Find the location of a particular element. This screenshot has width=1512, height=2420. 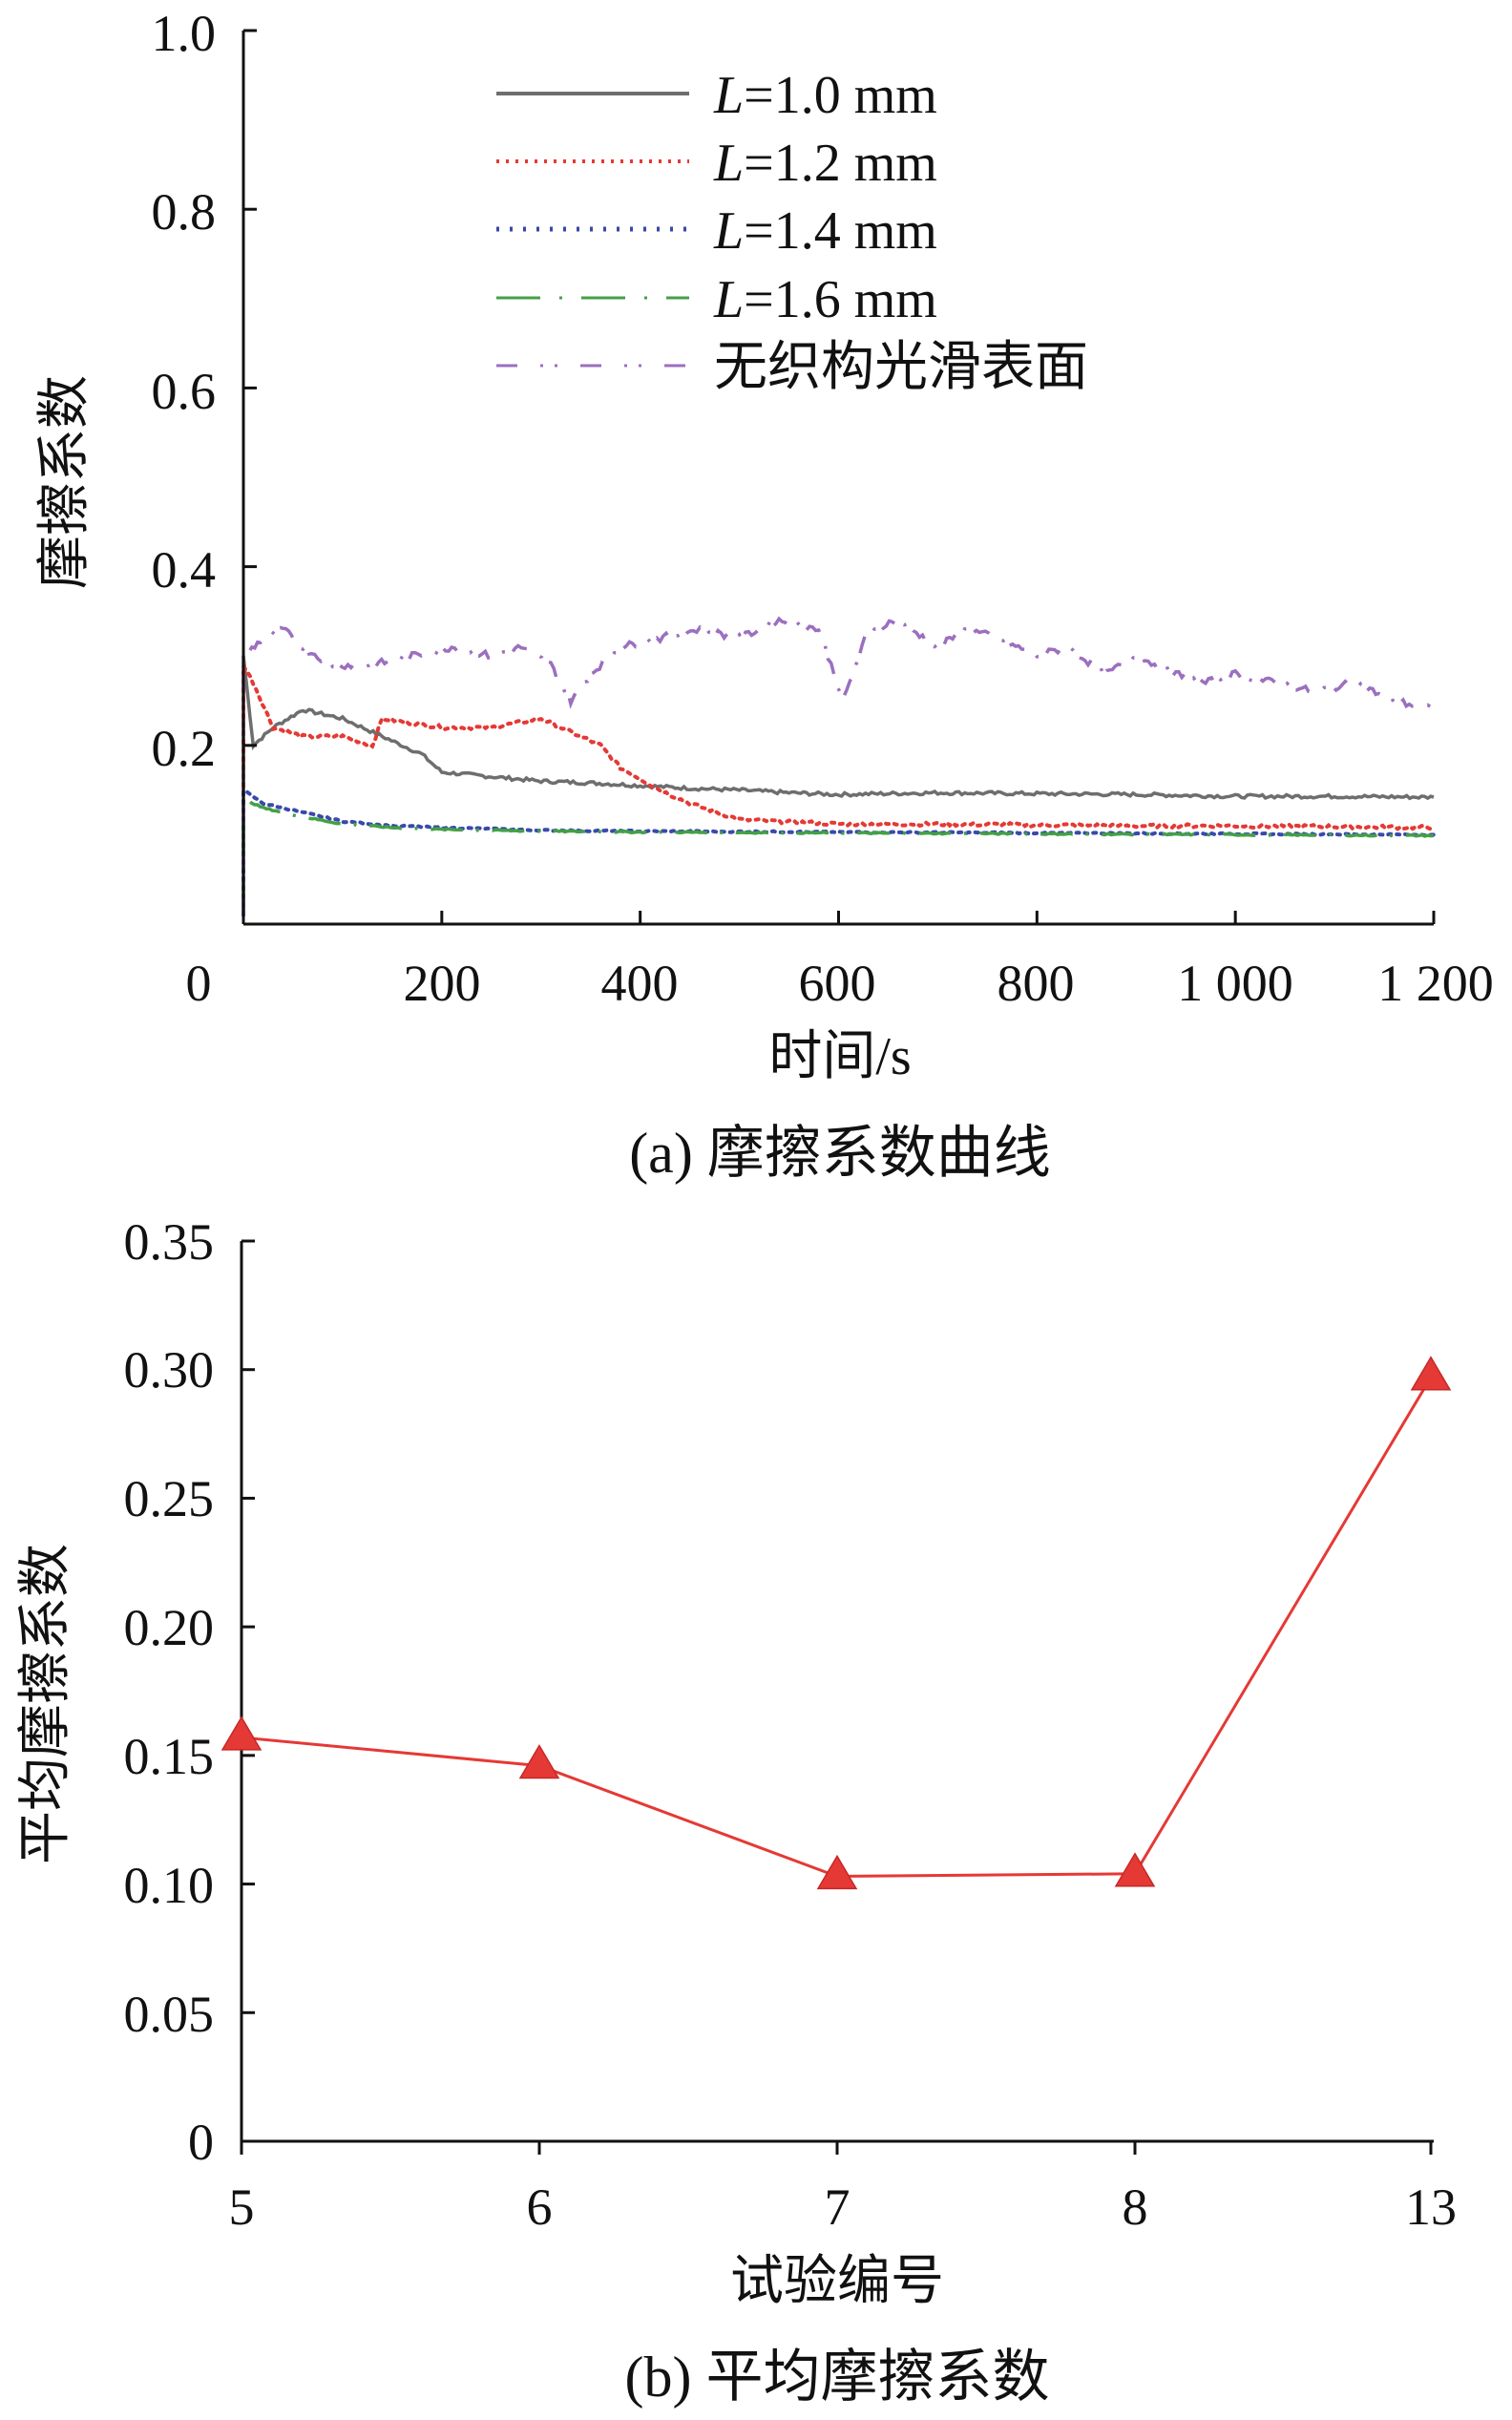

legend-label-l14: L=1.4 mm is located at coordinates (825, 231).